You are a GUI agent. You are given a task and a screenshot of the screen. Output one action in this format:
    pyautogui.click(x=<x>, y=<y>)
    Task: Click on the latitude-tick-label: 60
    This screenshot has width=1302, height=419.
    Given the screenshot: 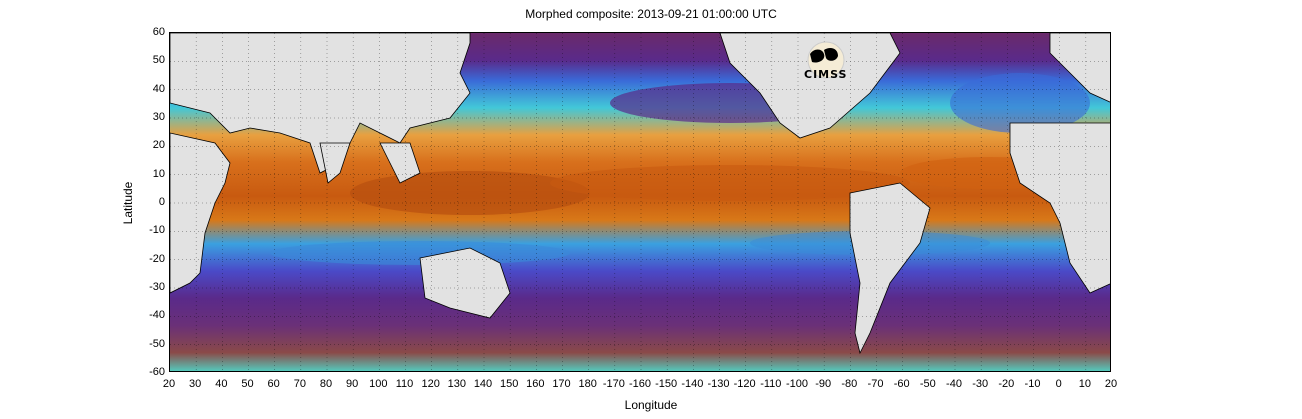 What is the action you would take?
    pyautogui.click(x=158, y=32)
    